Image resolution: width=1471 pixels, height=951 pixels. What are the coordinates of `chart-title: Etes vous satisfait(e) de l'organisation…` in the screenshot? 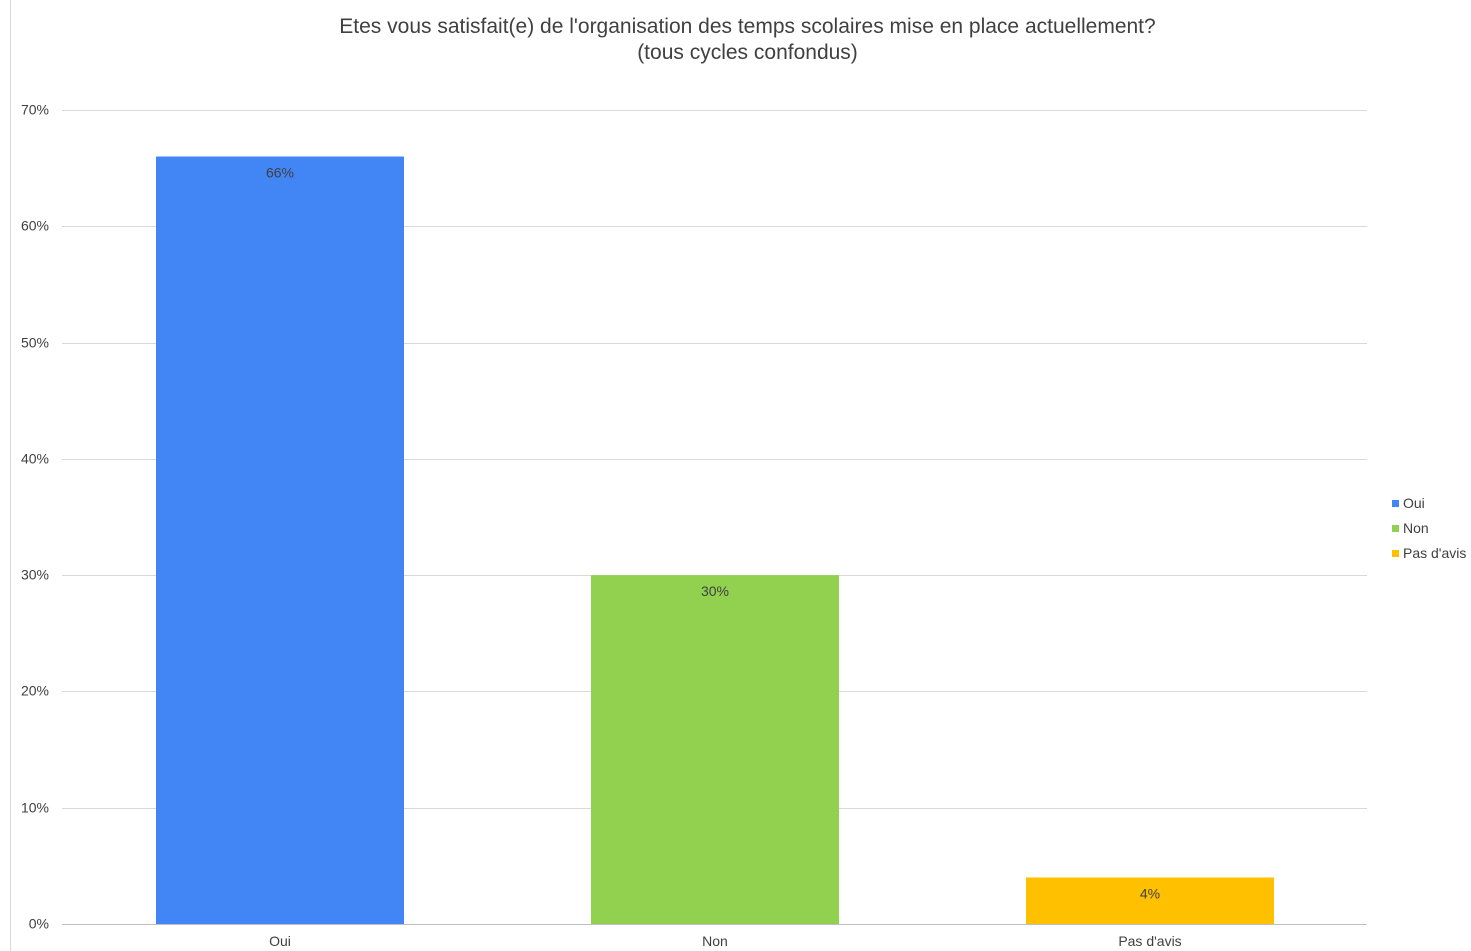 It's located at (747, 26).